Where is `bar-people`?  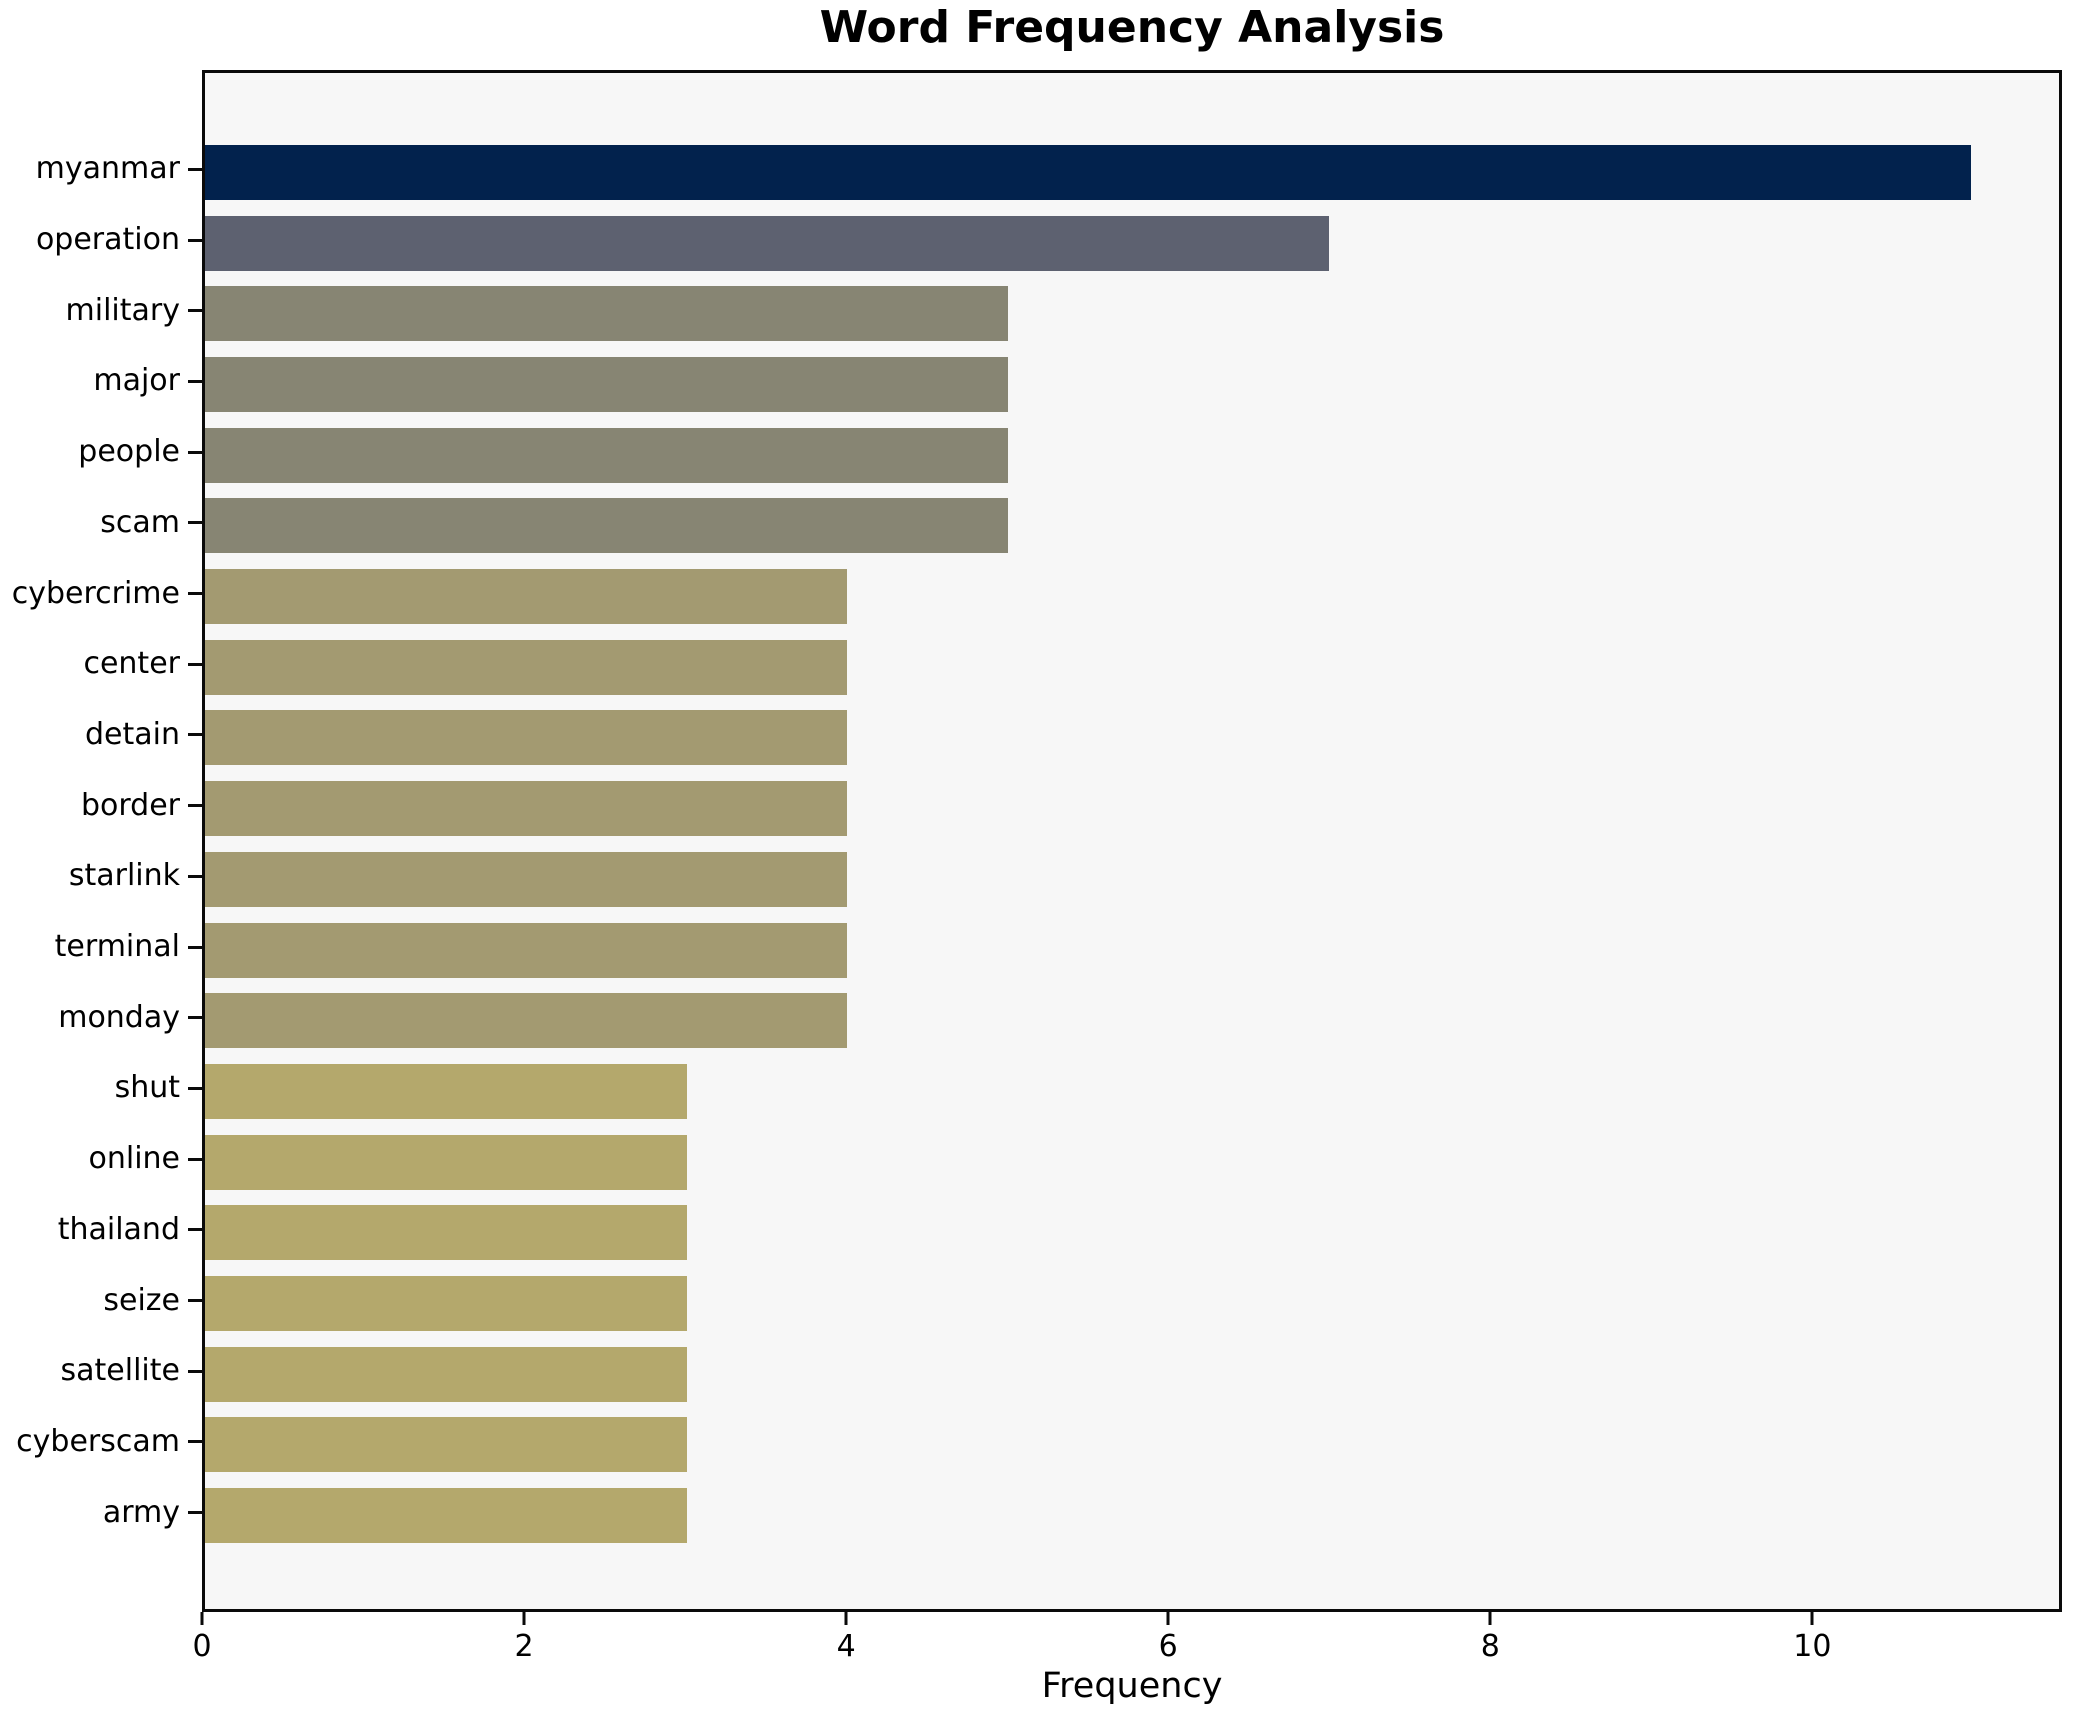 bar-people is located at coordinates (606, 455).